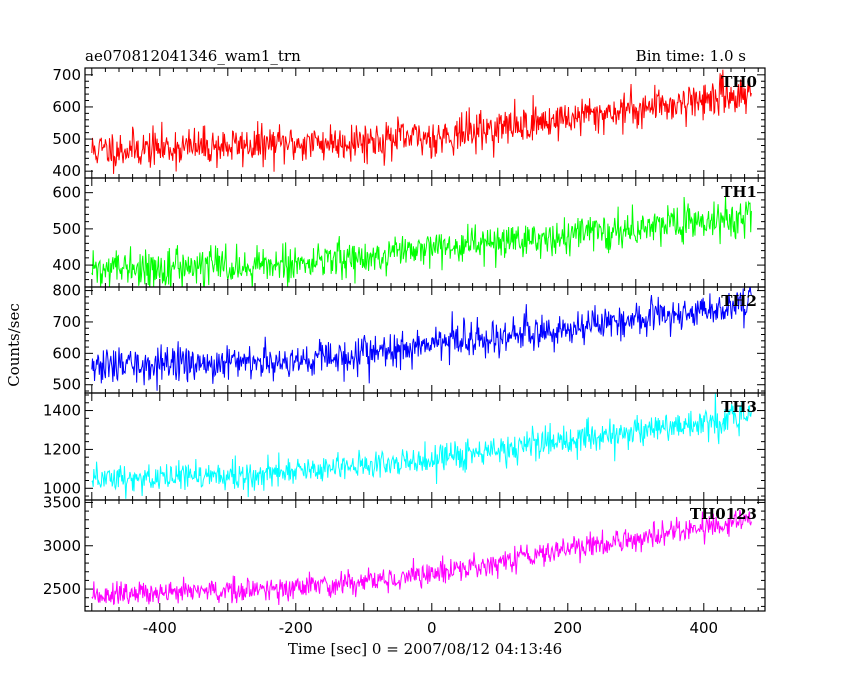 The width and height of the screenshot is (850, 680). I want to click on panel-th3: 1000 1200 1400 TH3, so click(404, 446).